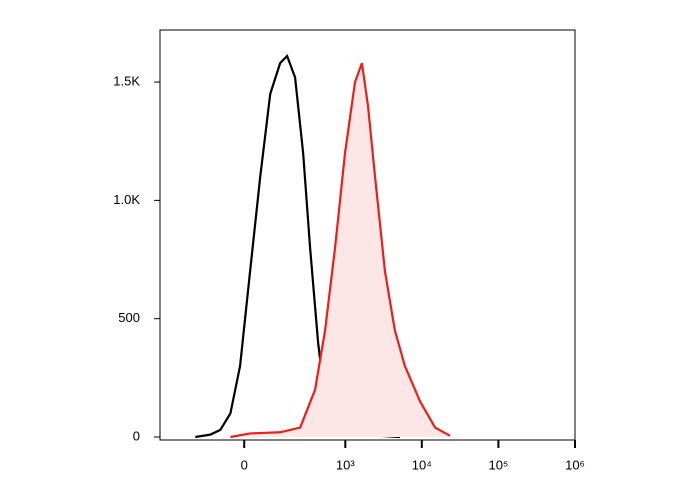  What do you see at coordinates (126, 80) in the screenshot?
I see `y-tick-label: 1.5K` at bounding box center [126, 80].